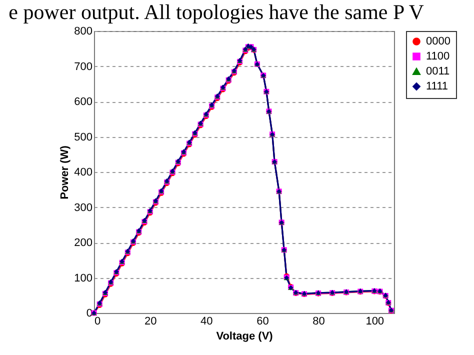 The height and width of the screenshot is (355, 474). I want to click on x-tick-label: 60, so click(262, 322).